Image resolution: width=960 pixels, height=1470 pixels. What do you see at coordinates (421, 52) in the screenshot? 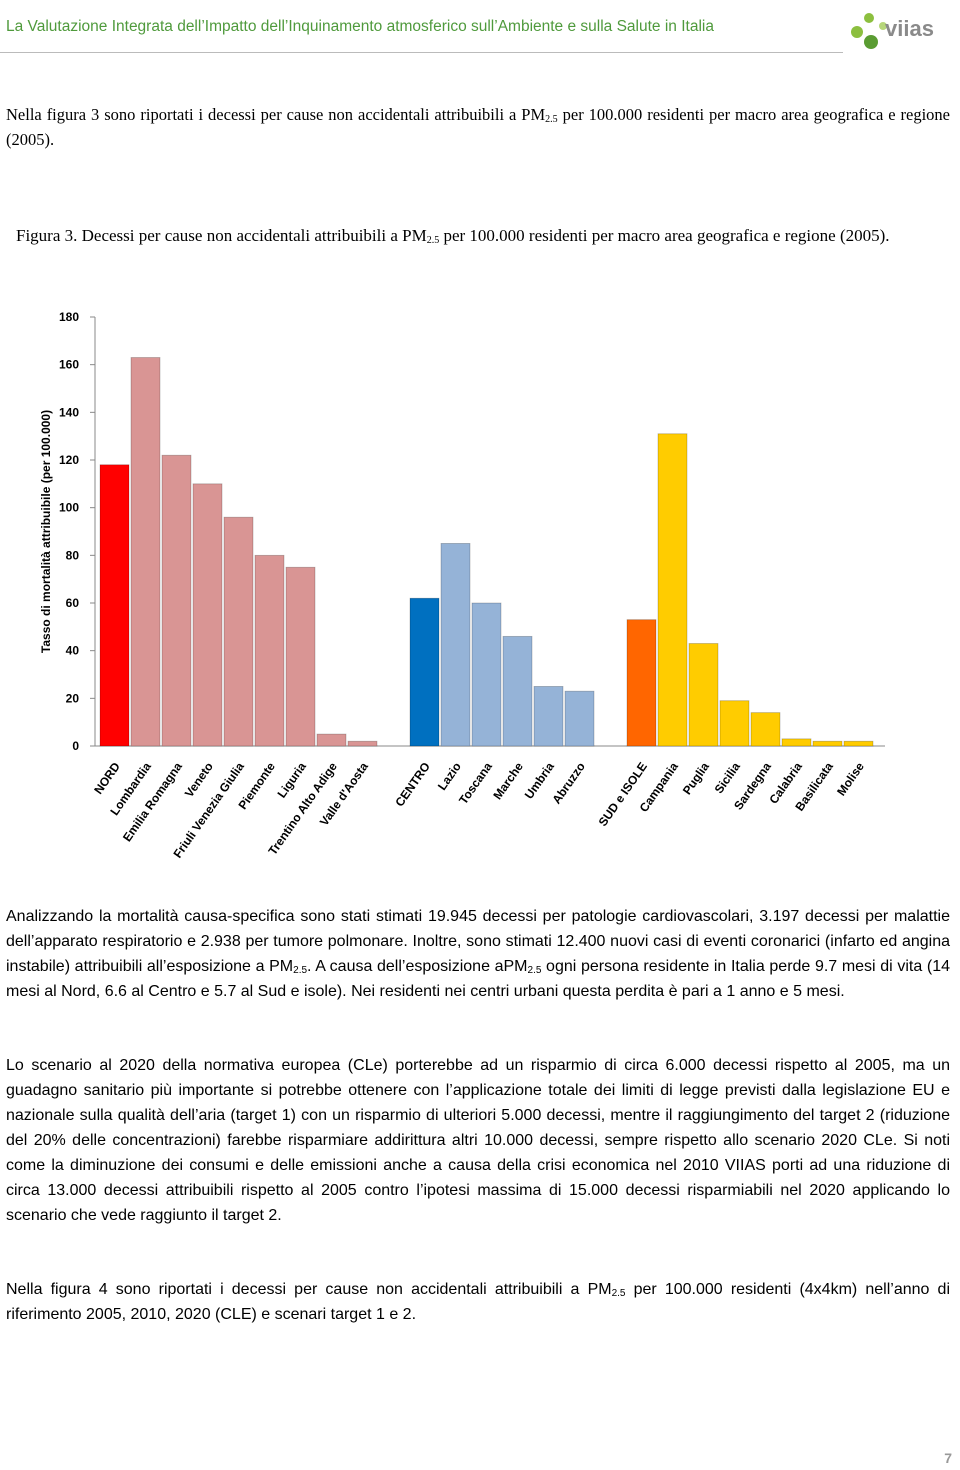
I see `header-rule` at bounding box center [421, 52].